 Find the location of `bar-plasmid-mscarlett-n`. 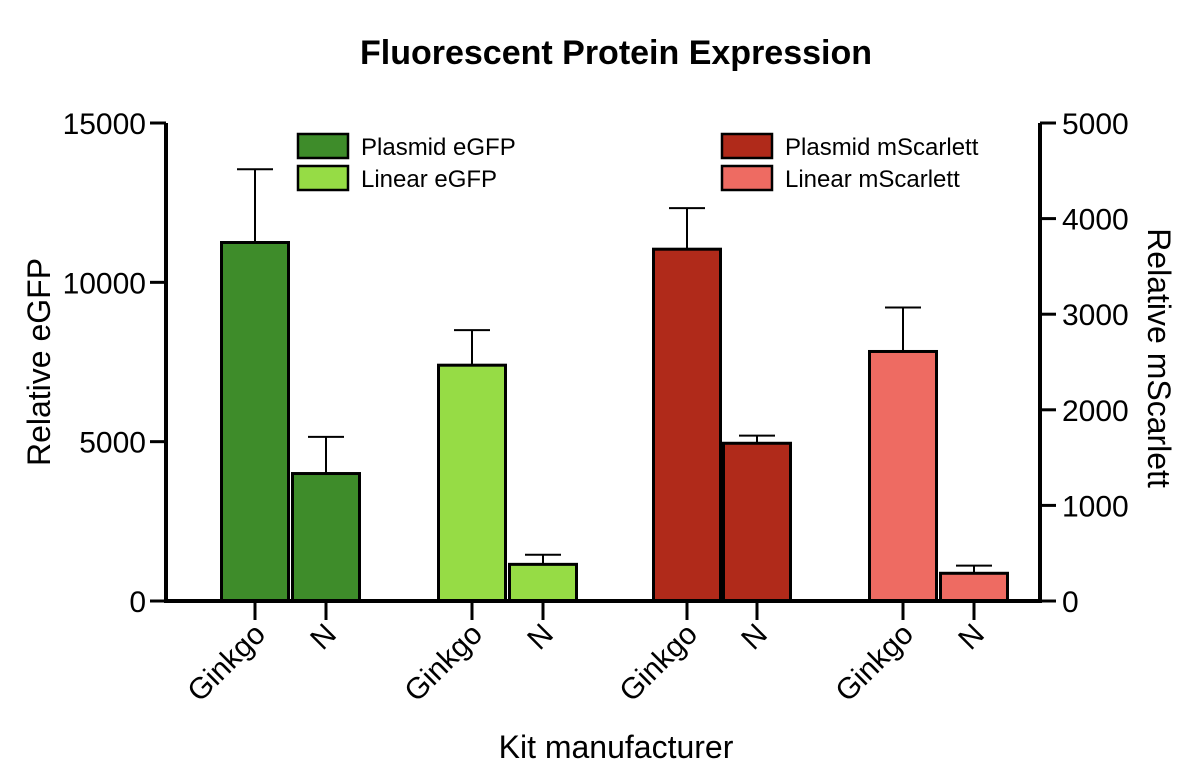

bar-plasmid-mscarlett-n is located at coordinates (757, 522).